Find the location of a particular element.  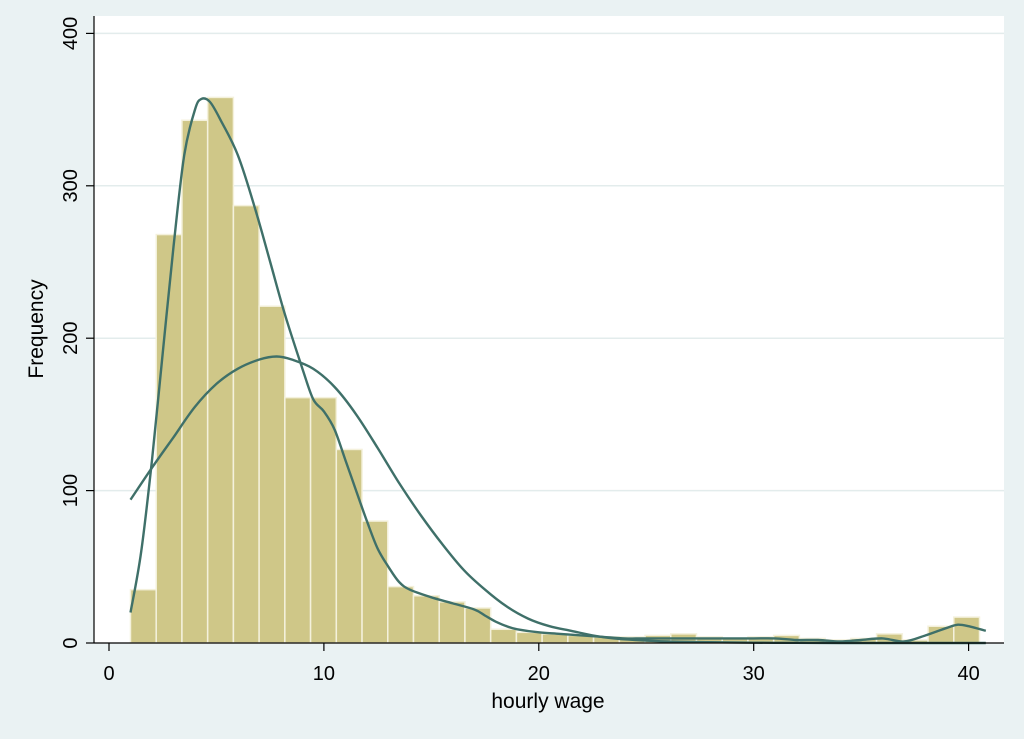

x-tick-label-0: 0 is located at coordinates (108, 674).